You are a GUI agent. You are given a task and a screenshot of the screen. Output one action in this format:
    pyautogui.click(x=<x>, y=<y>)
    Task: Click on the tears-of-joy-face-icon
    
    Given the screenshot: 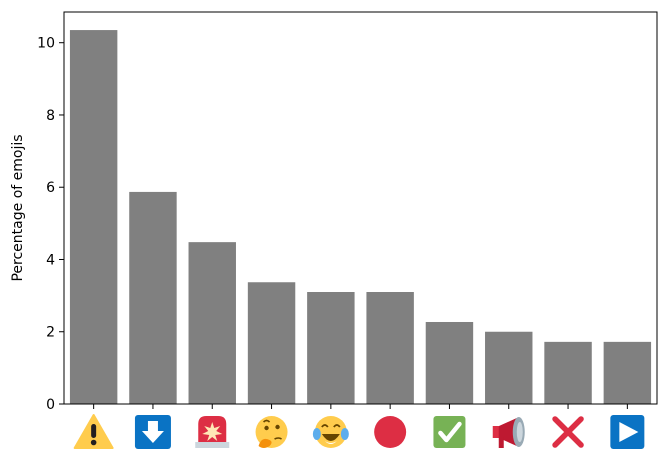 What is the action you would take?
    pyautogui.click(x=330, y=432)
    